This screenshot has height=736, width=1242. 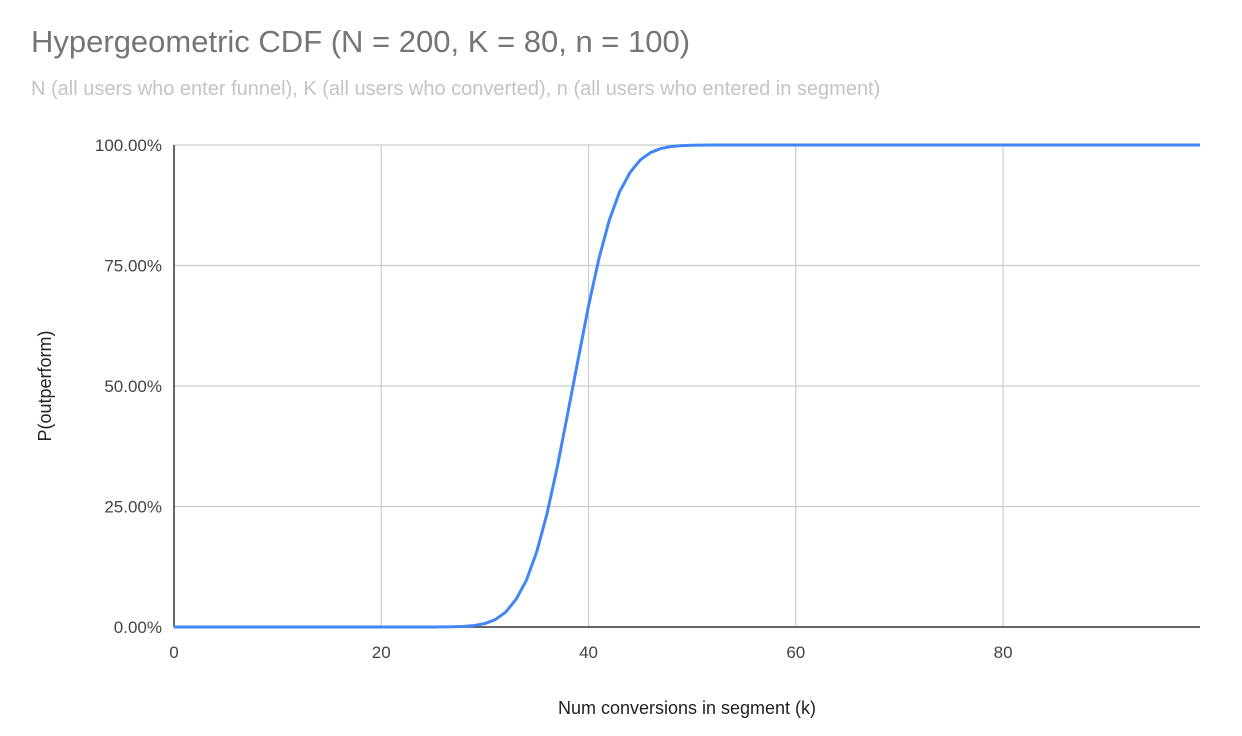 I want to click on y-tick-label: 0.00%, so click(x=138, y=627).